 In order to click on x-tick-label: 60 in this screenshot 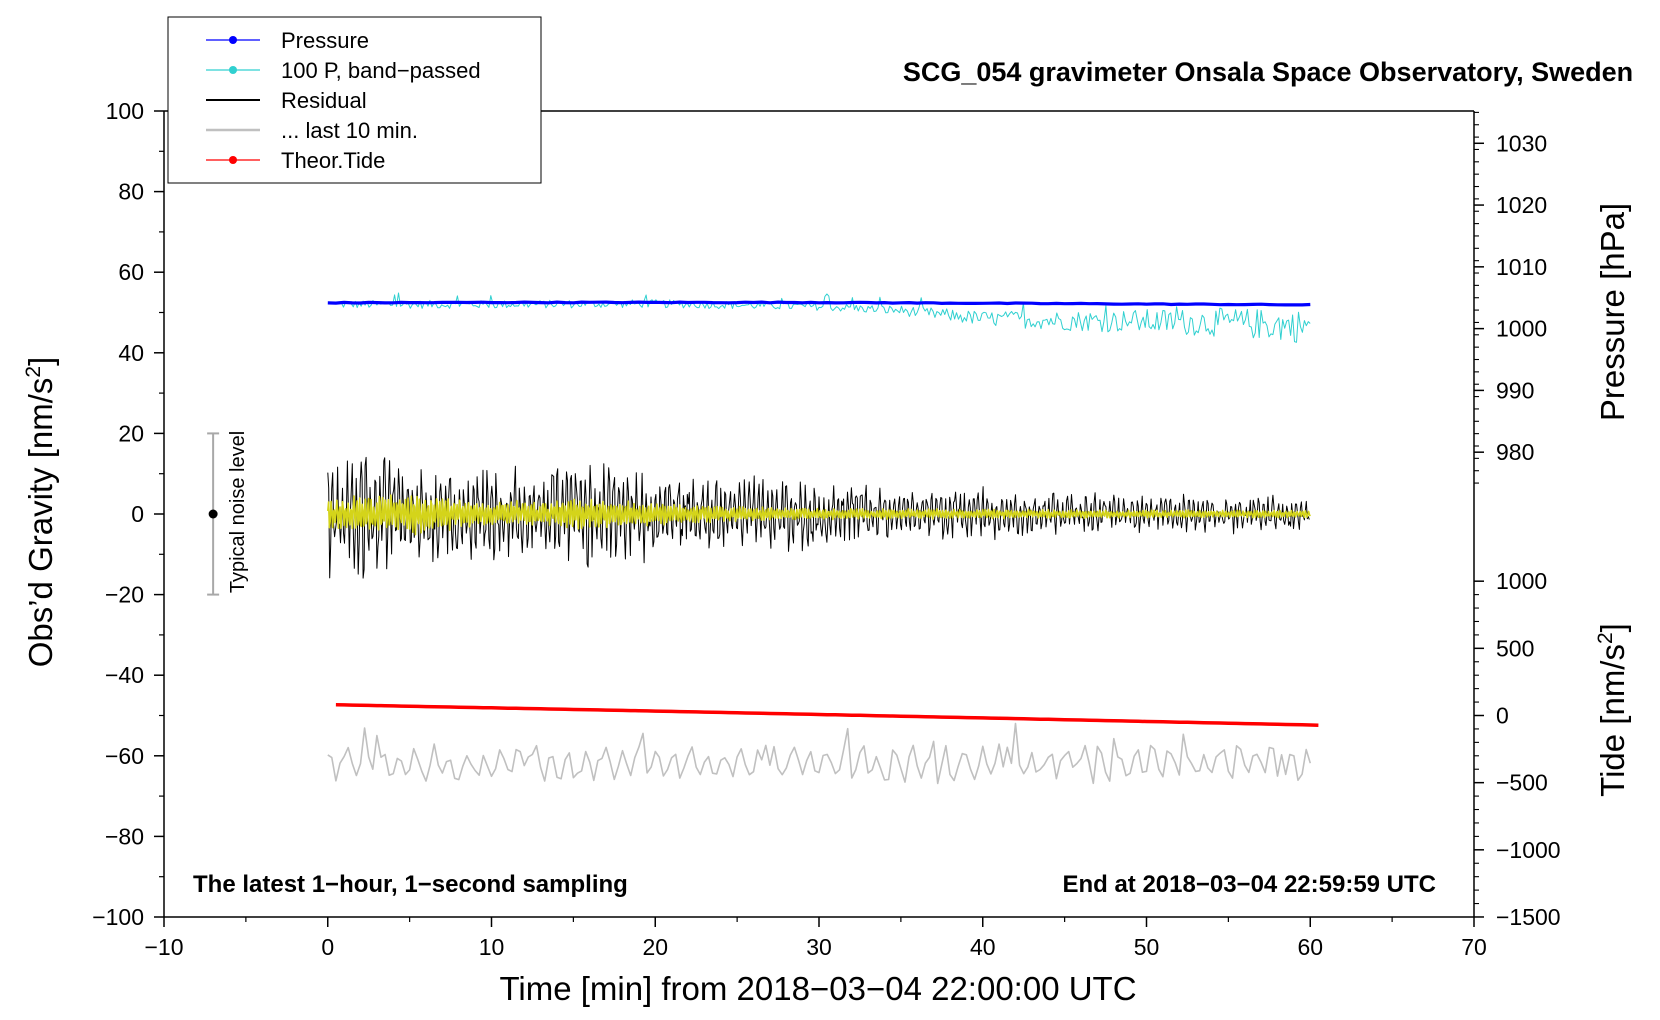, I will do `click(1310, 947)`.